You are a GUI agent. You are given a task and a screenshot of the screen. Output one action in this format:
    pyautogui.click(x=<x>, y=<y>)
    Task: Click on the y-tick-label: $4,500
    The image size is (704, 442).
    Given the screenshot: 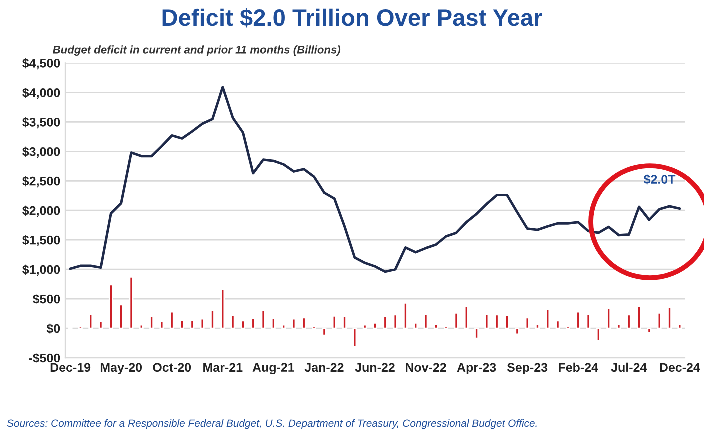 What is the action you would take?
    pyautogui.click(x=41, y=64)
    